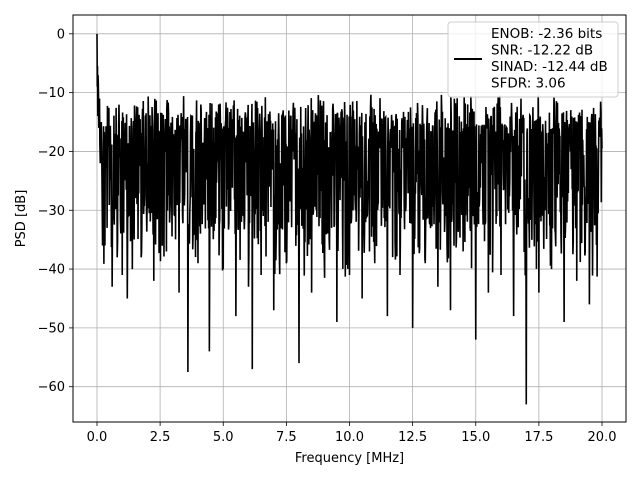 This screenshot has width=640, height=480. What do you see at coordinates (546, 34) in the screenshot?
I see `legend-entry-line: ENOB: -2.36 bits` at bounding box center [546, 34].